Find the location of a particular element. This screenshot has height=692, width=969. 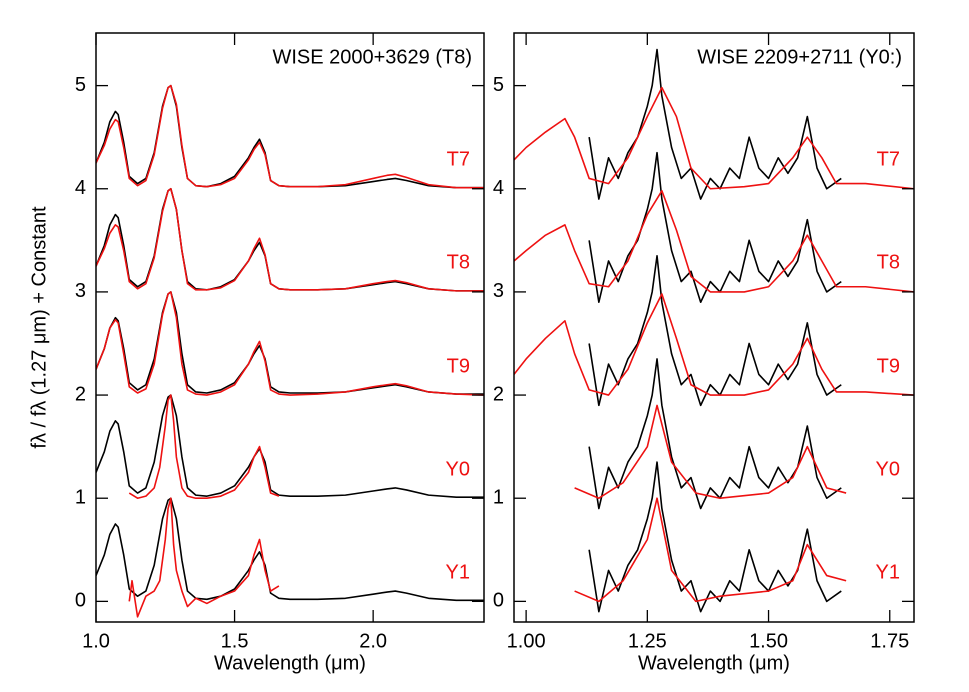

x-tick-label: 1.75 is located at coordinates (889, 641).